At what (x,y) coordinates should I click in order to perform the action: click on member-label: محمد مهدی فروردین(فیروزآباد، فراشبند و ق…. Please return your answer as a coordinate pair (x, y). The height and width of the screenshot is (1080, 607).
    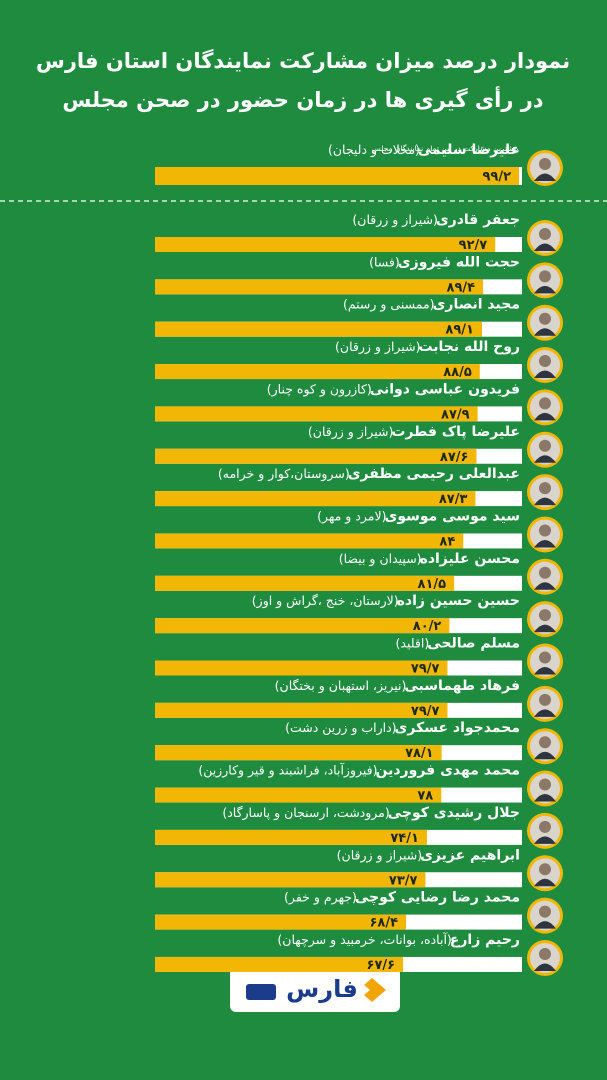
    Looking at the image, I should click on (359, 770).